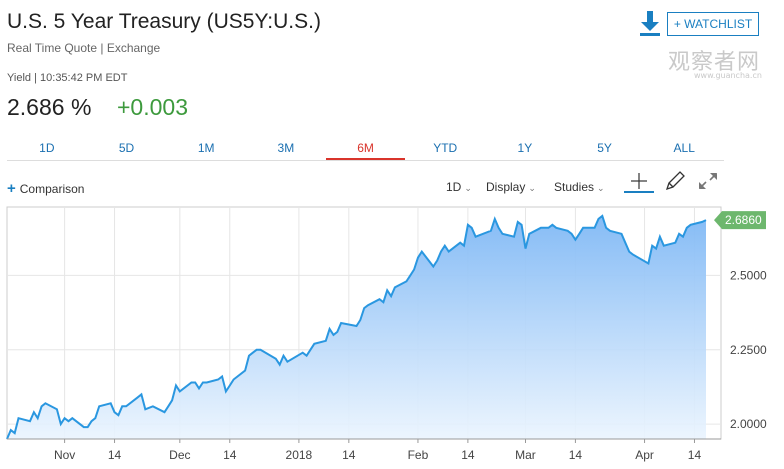 The image size is (784, 469). Describe the element at coordinates (52, 189) in the screenshot. I see `comparison-label: Comparison` at that location.